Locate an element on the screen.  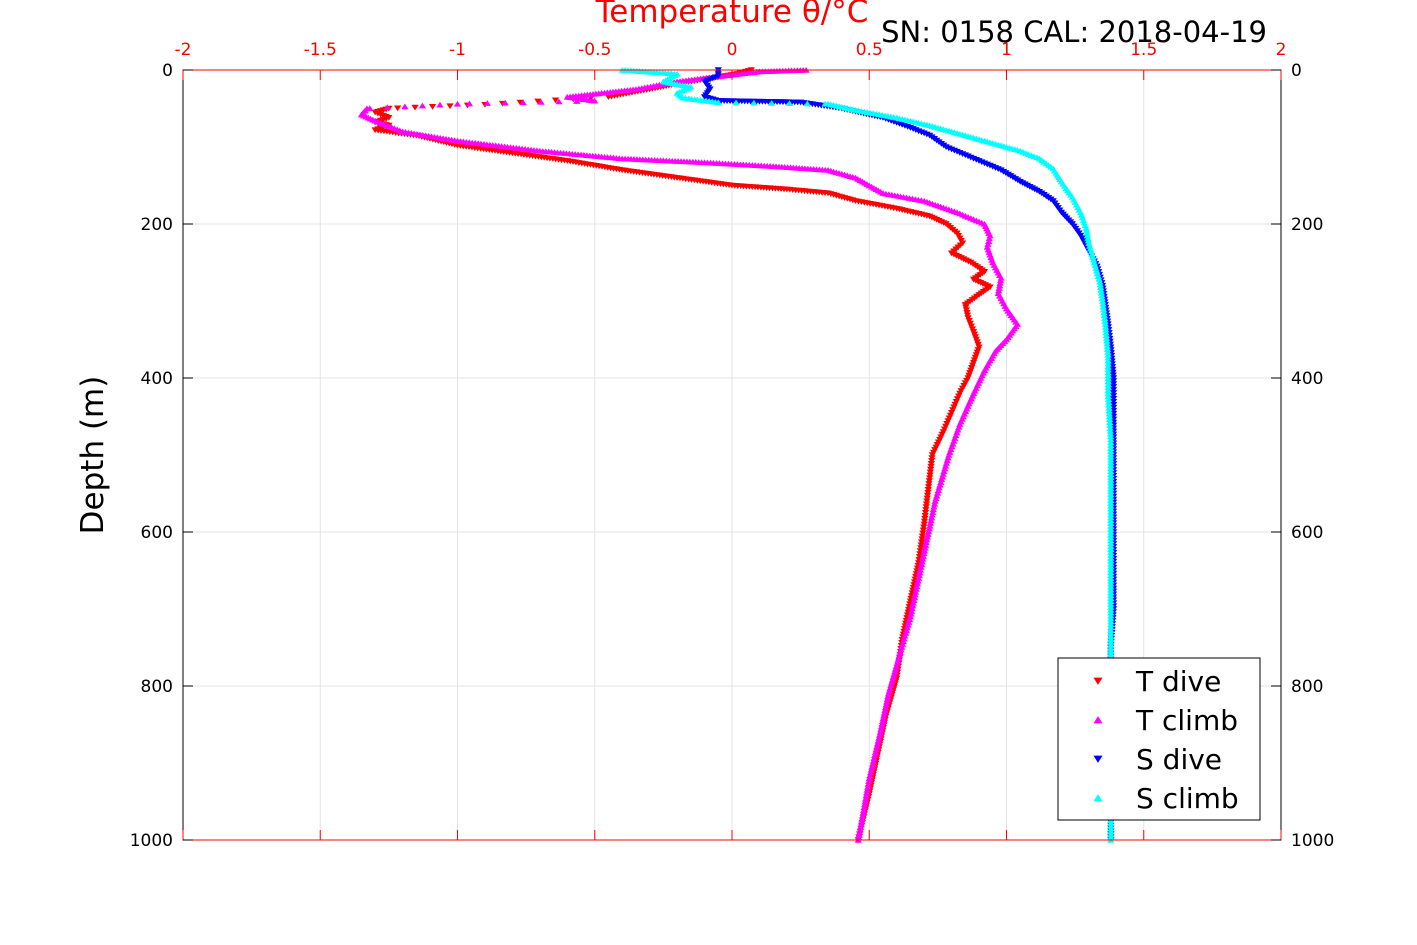
legend-label-s-dive: S dive is located at coordinates (1179, 759).